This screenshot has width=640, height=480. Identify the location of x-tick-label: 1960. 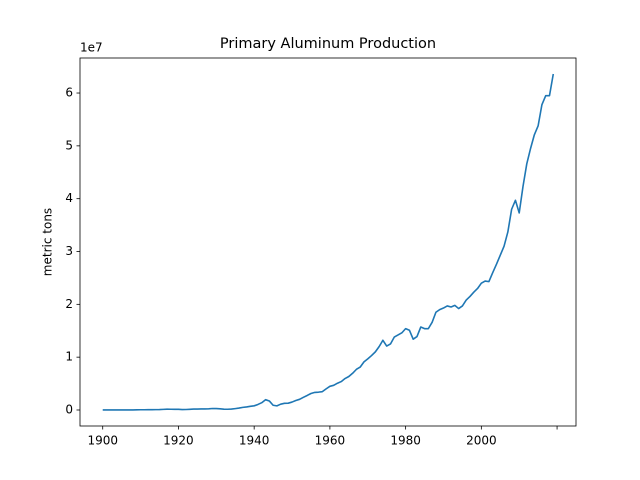
(330, 441).